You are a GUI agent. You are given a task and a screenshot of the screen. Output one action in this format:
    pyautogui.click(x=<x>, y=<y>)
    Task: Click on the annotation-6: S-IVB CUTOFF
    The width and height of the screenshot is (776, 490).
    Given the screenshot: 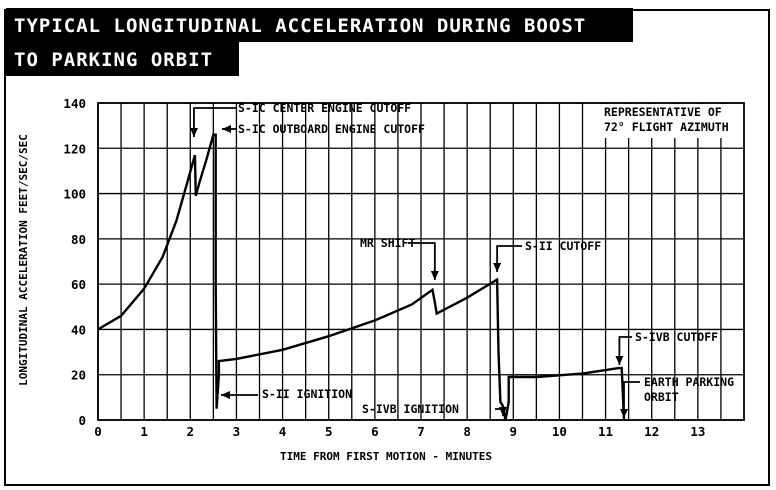 What is the action you would take?
    pyautogui.click(x=666, y=347)
    